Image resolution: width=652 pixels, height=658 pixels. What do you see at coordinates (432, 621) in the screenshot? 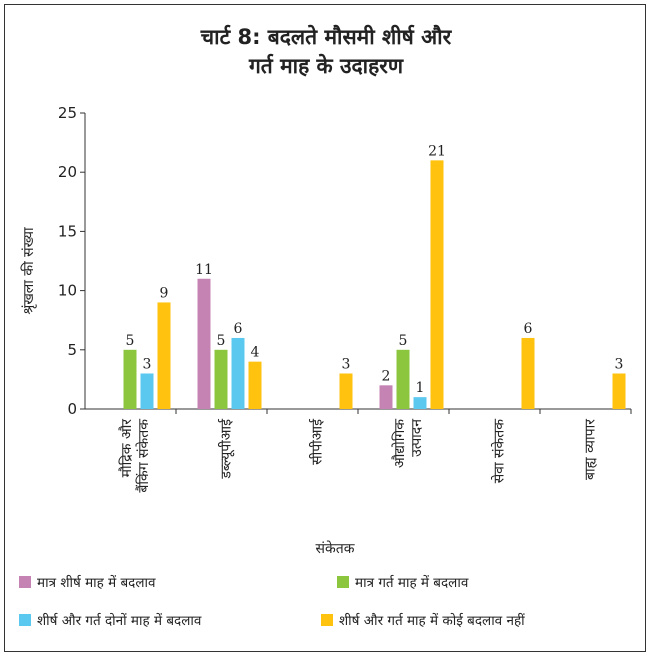
I see `legend-label: शीर्ष और गर्त माह में कोई बदलाव नहीं` at bounding box center [432, 621].